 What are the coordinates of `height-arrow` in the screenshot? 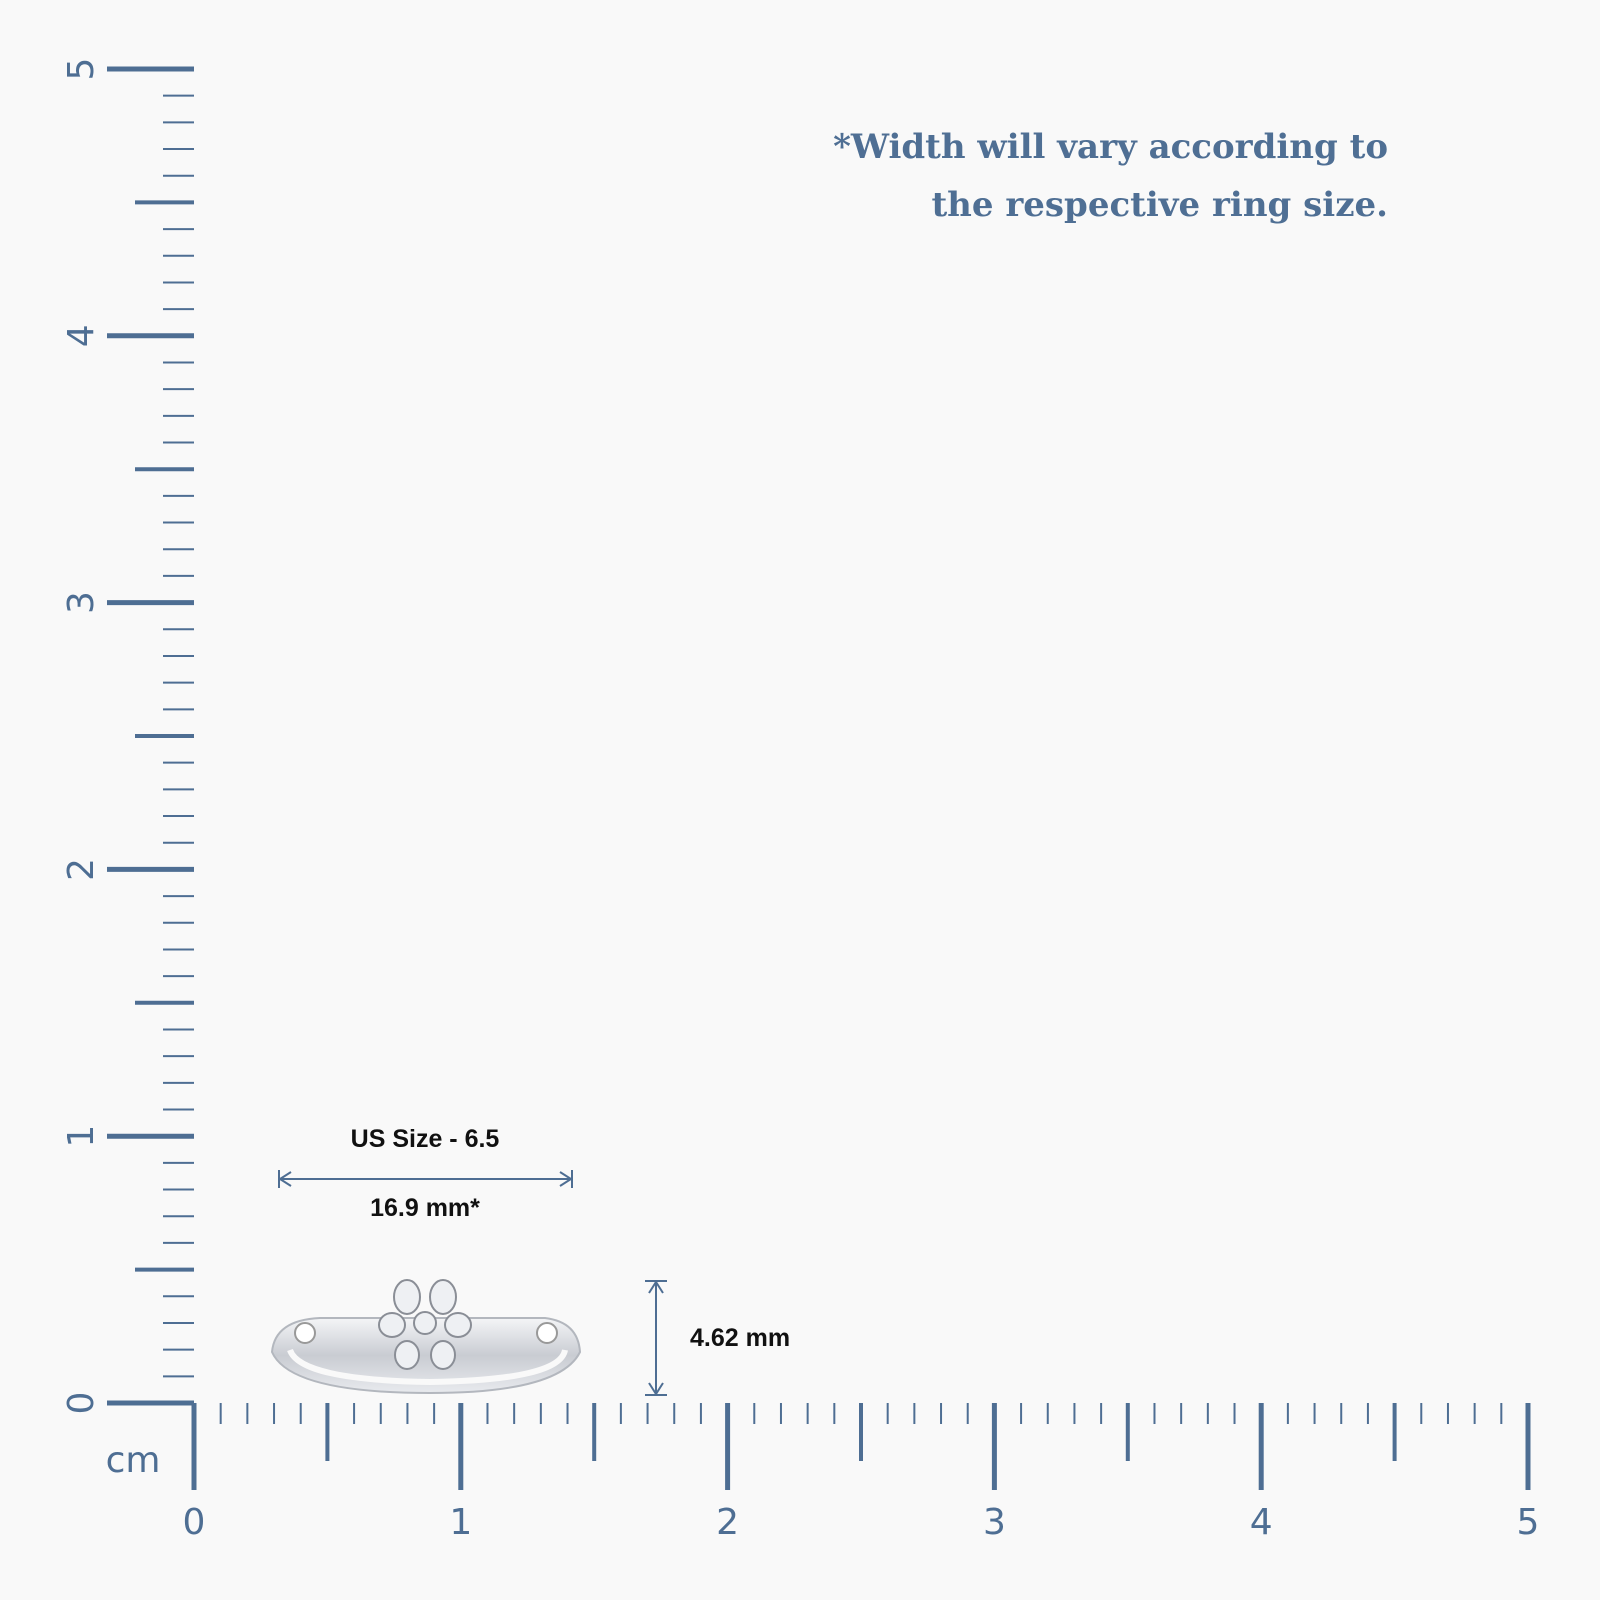 It's located at (656, 1338).